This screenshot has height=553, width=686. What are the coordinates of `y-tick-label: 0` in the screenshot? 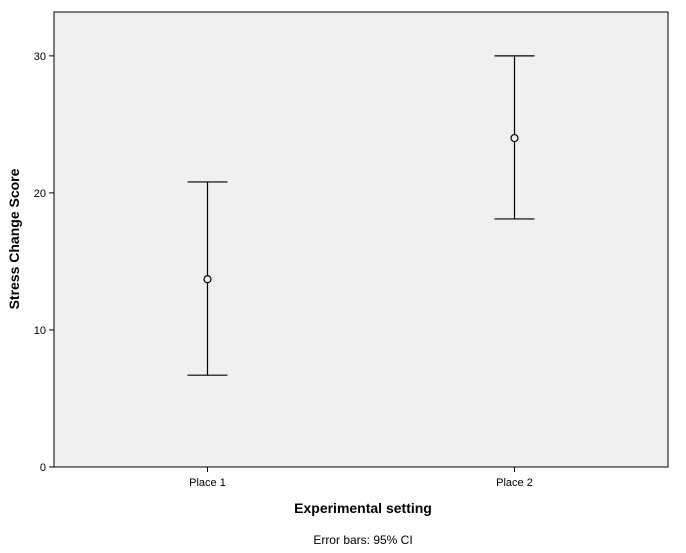 It's located at (43, 468).